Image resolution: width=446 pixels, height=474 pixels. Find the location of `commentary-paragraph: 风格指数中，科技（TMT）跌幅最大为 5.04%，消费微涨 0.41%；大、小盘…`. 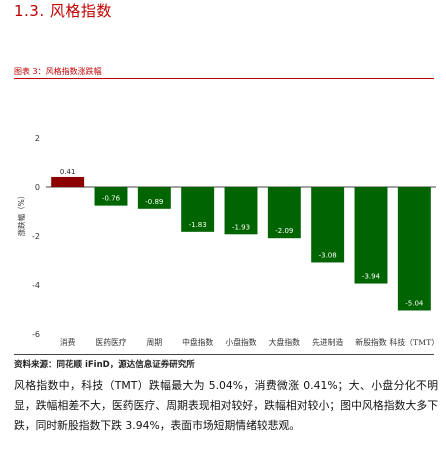

commentary-paragraph: 风格指数中，科技（TMT）跌幅最大为 5.04%，消费微涨 0.41%；大、小盘… is located at coordinates (226, 405).